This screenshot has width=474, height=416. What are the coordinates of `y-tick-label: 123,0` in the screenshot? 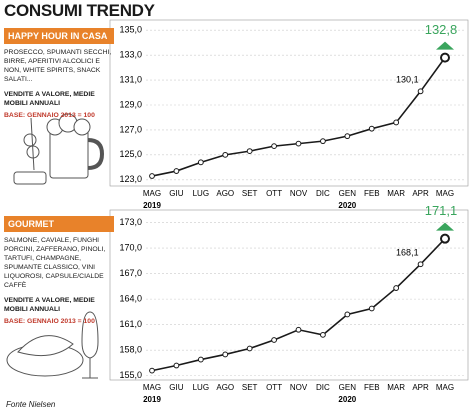 It's located at (130, 179).